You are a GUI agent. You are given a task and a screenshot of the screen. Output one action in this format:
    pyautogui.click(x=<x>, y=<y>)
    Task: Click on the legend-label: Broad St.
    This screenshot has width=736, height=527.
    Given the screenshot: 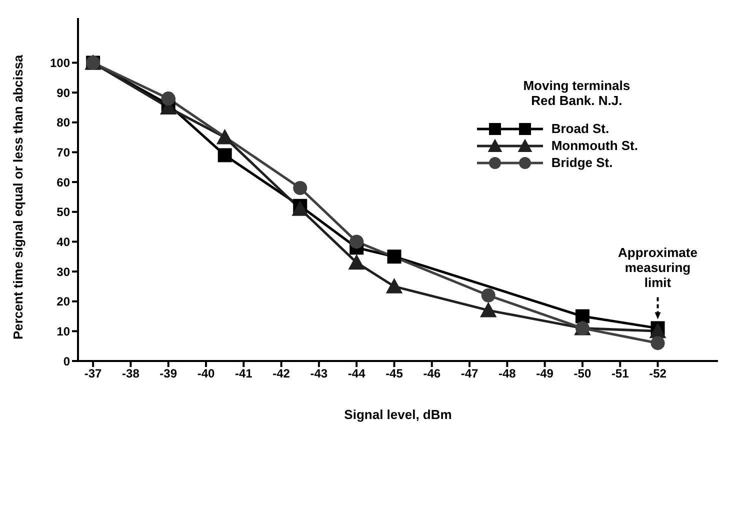 What is the action you would take?
    pyautogui.click(x=580, y=128)
    